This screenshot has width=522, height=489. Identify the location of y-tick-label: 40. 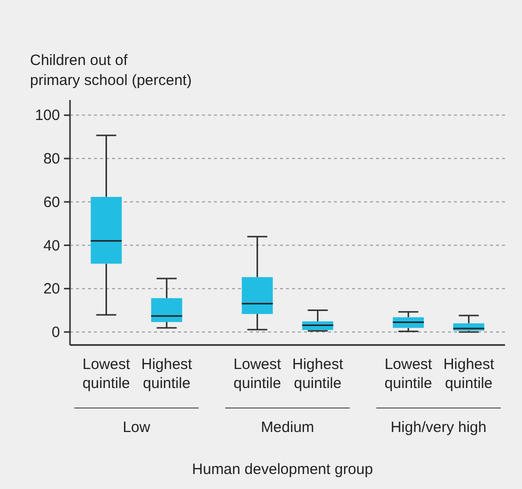
(51, 245).